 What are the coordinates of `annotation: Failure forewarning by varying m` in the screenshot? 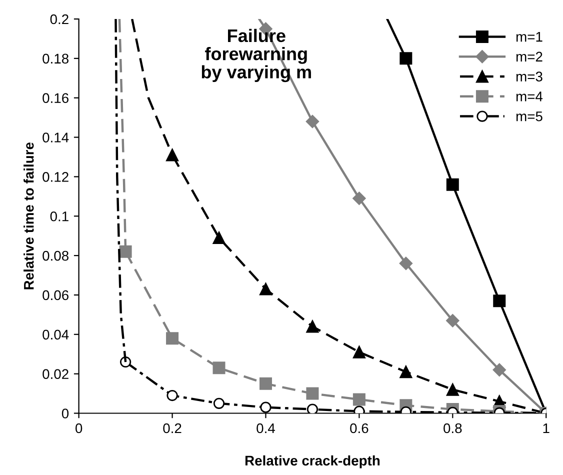 It's located at (256, 55).